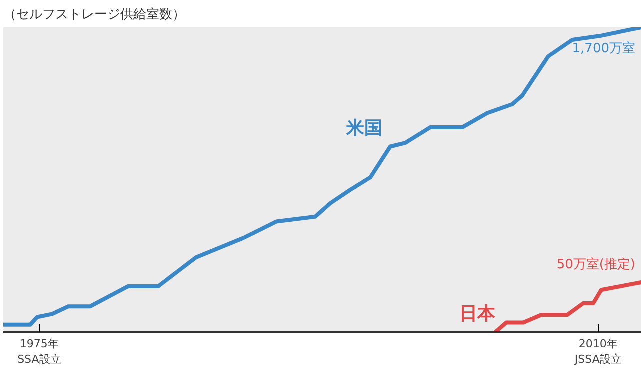 This screenshot has height=369, width=641. Describe the element at coordinates (95, 14) in the screenshot. I see `chart-title: （セルフストレージ供給室数）` at that location.